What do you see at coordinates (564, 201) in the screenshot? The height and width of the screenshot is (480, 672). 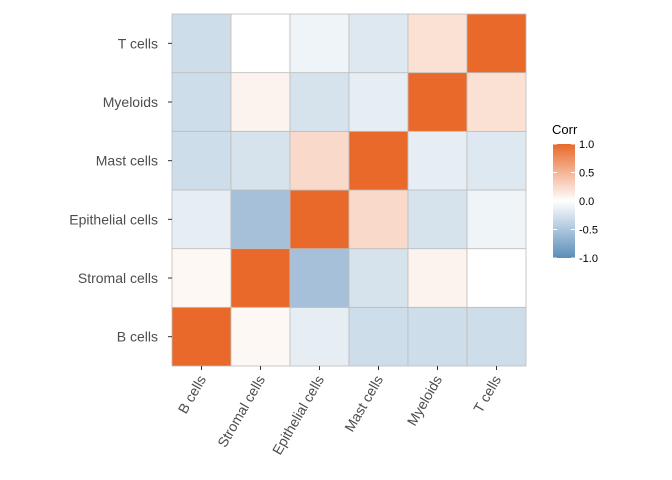 I see `legend-colorbar` at bounding box center [564, 201].